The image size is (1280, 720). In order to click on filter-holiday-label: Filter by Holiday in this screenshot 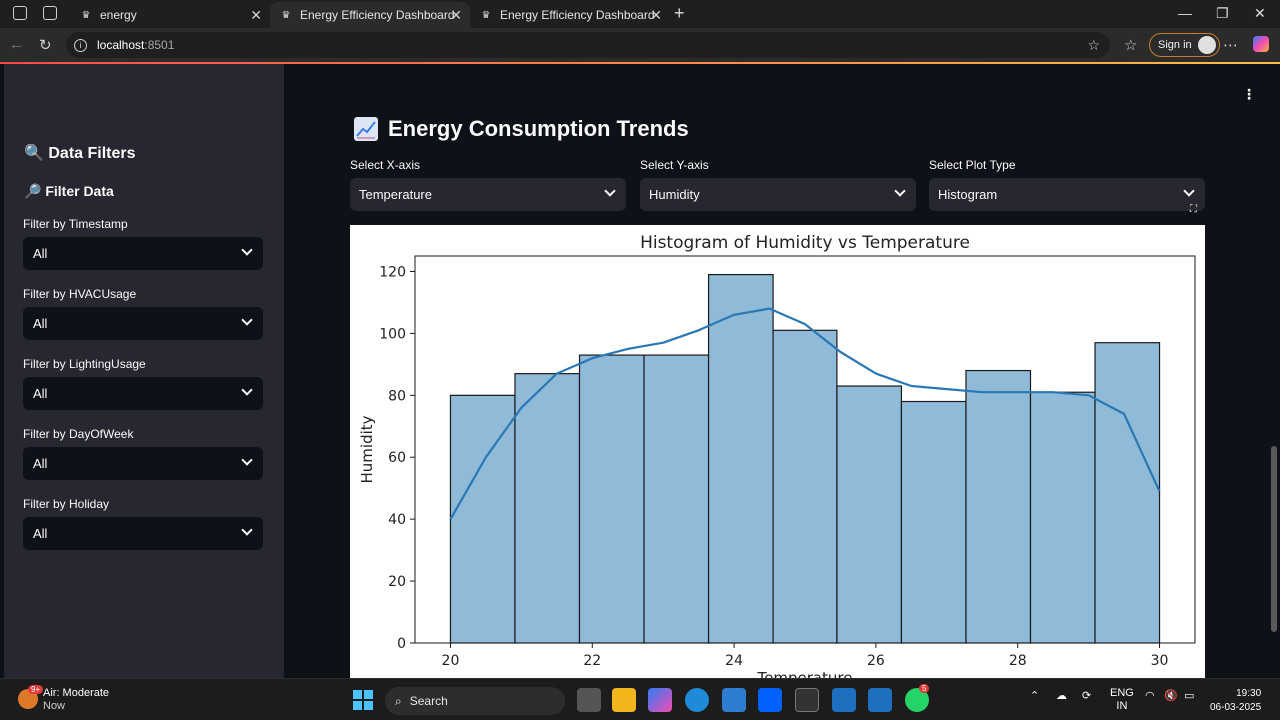, I will do `click(66, 504)`.